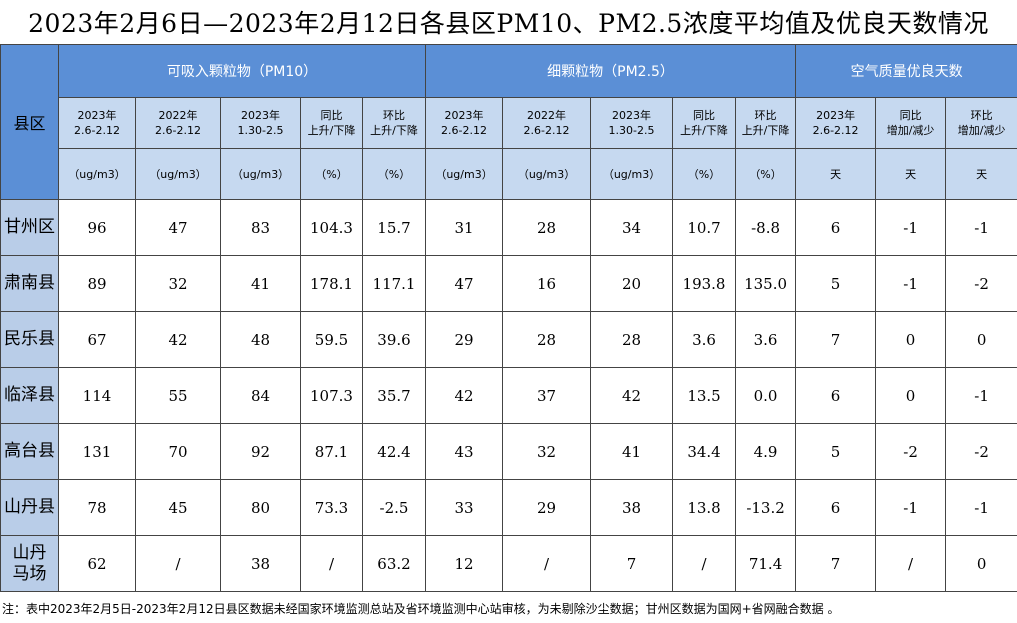  What do you see at coordinates (766, 451) in the screenshot?
I see `value-cell: 4.9` at bounding box center [766, 451].